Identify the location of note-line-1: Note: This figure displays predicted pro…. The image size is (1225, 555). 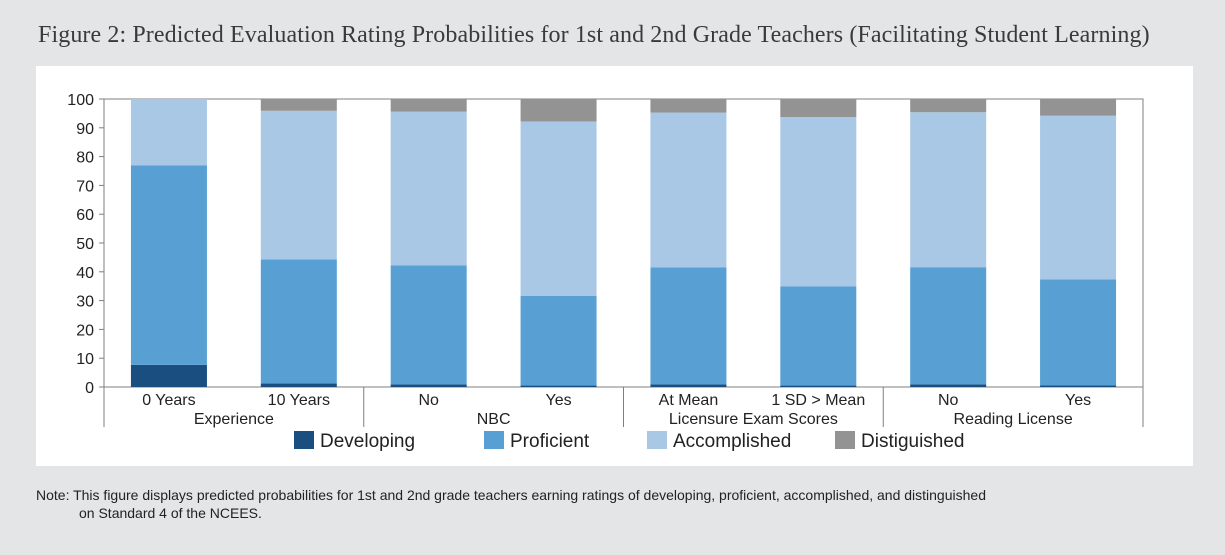
(511, 495).